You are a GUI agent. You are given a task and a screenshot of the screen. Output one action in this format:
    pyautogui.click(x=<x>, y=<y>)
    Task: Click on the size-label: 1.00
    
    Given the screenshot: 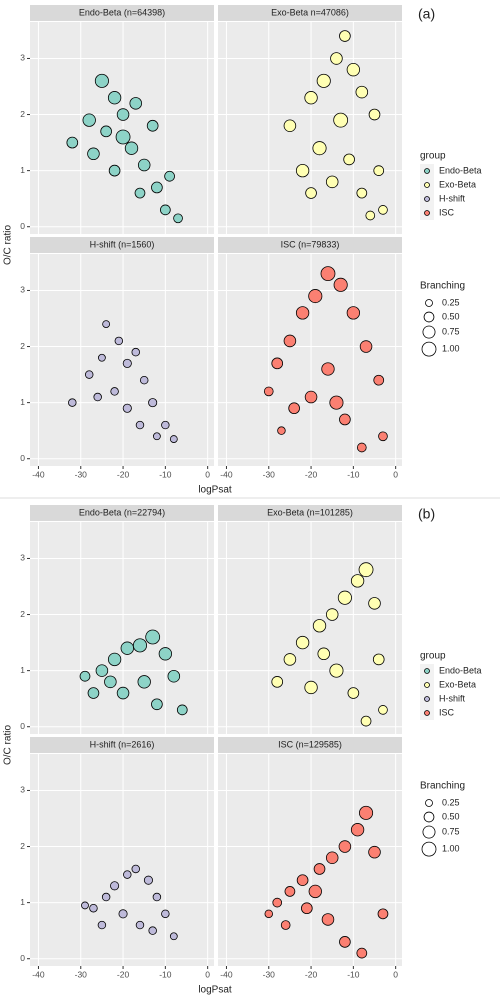 What is the action you would take?
    pyautogui.click(x=451, y=848)
    